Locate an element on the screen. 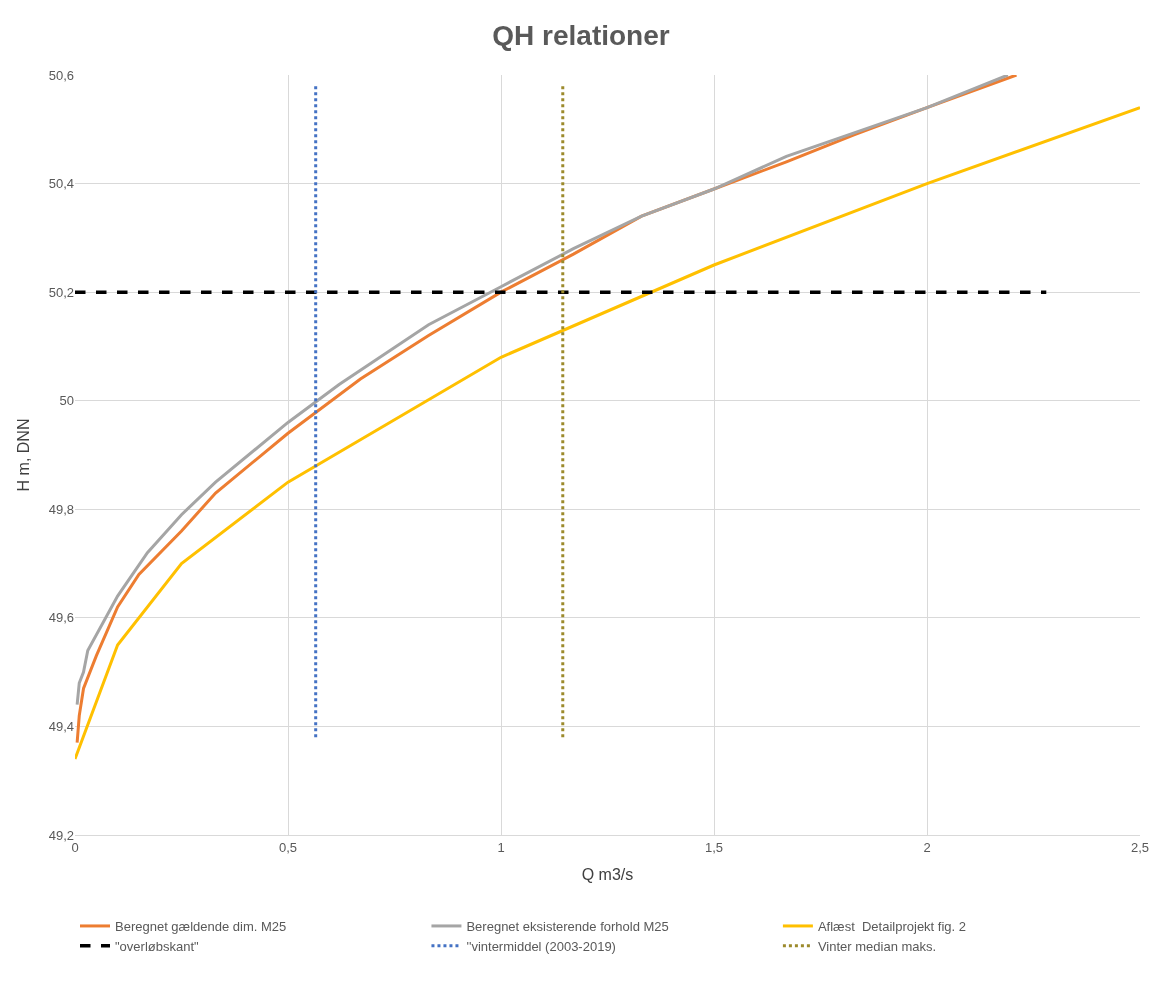  legend-label: "overløbskant" is located at coordinates (157, 946).